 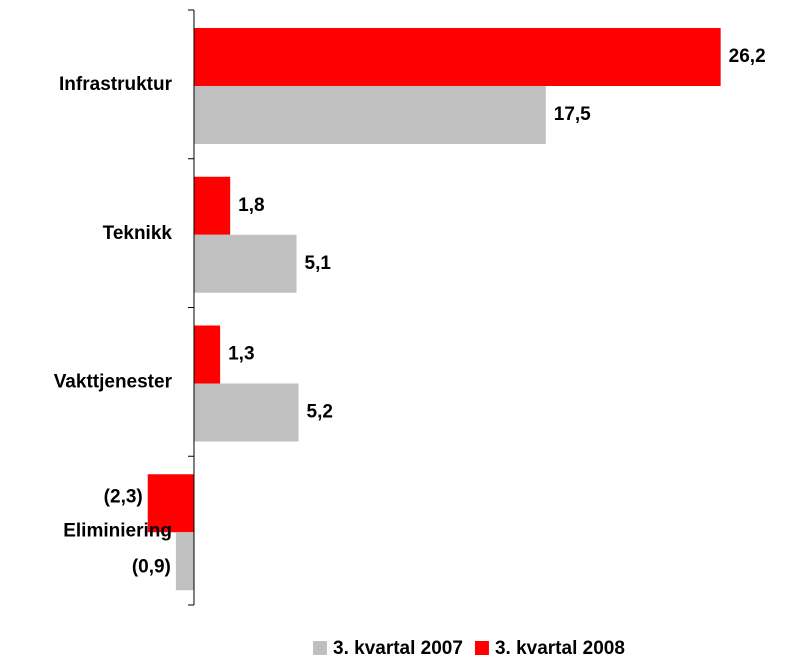 I want to click on value-label: 1,3, so click(x=241, y=354).